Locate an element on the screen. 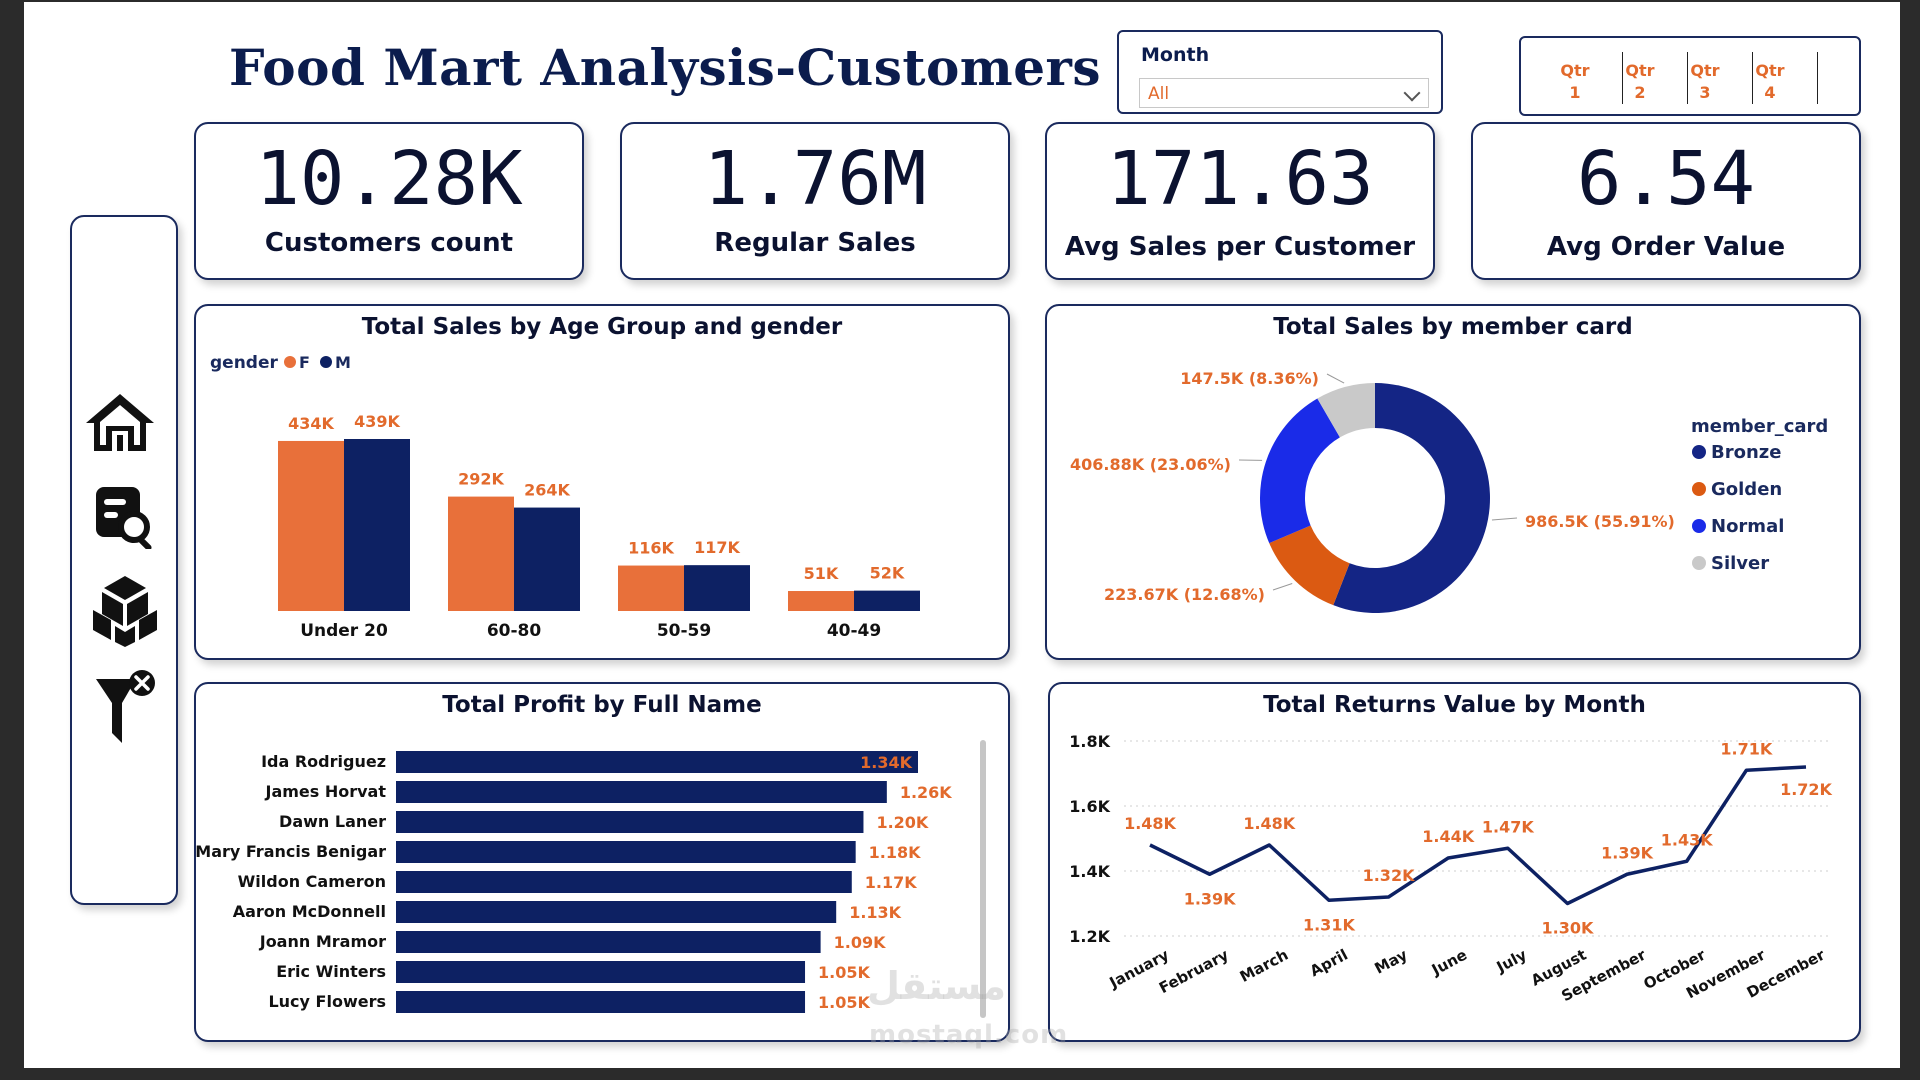 The width and height of the screenshot is (1920, 1080). data-label: 1.18K is located at coordinates (895, 852).